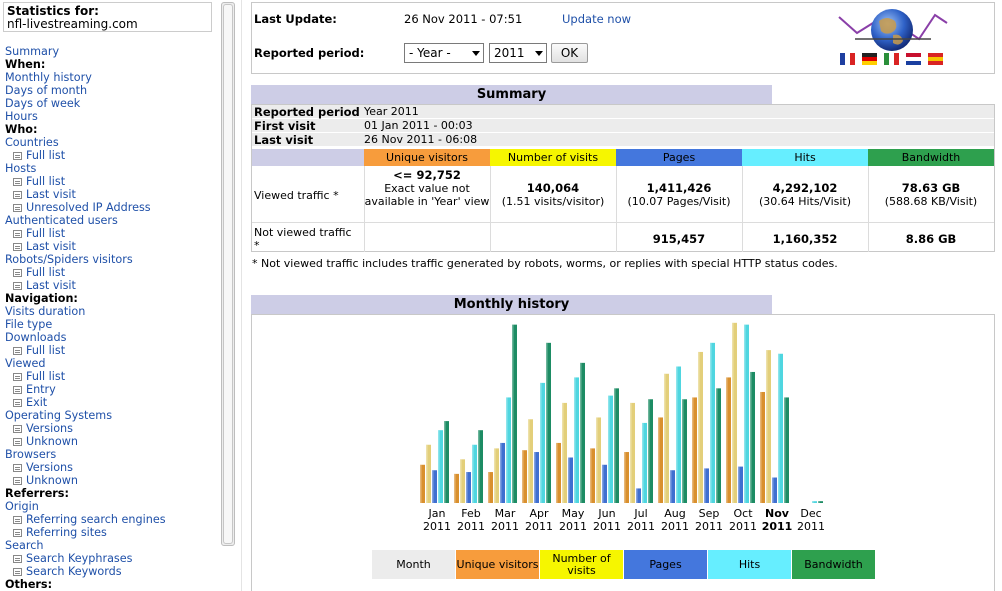 This screenshot has width=1002, height=591. What do you see at coordinates (456, 488) in the screenshot?
I see `bar-unique-visitors-feb` at bounding box center [456, 488].